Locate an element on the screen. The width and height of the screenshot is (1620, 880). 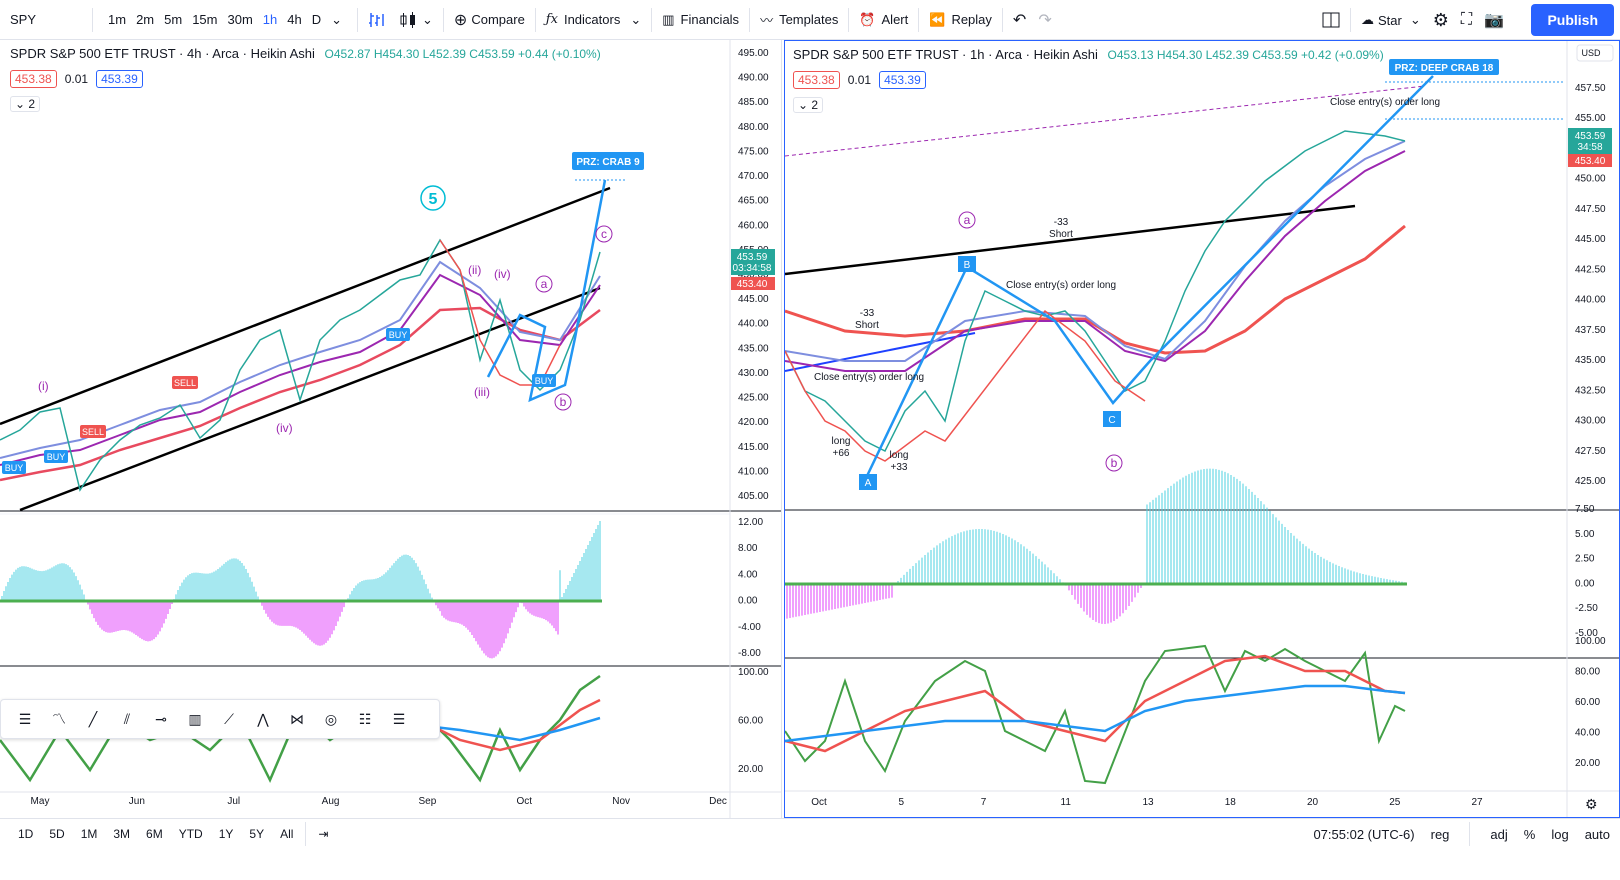
adj-toggle: adj is located at coordinates (1499, 834).